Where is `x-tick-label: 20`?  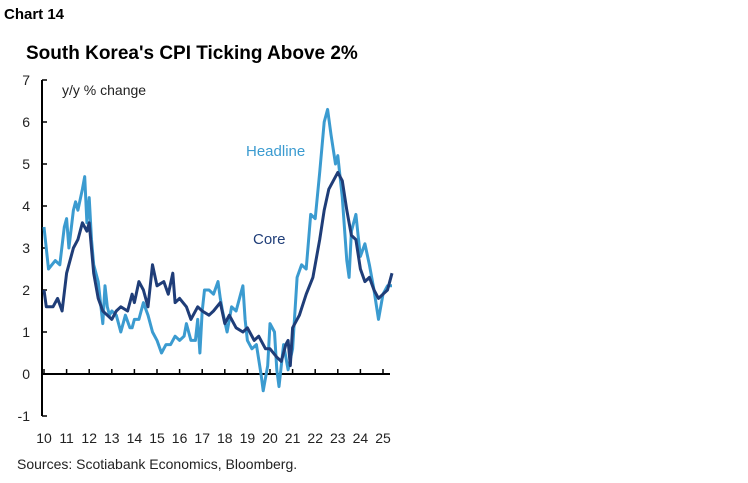
x-tick-label: 20 is located at coordinates (270, 438).